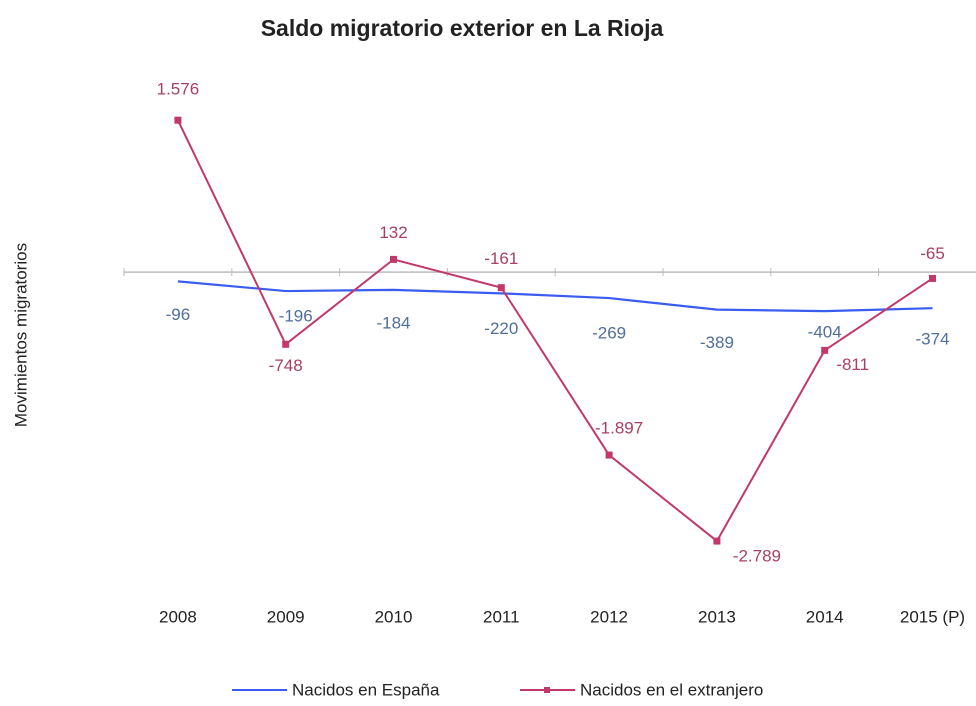 The width and height of the screenshot is (976, 706). I want to click on data-label: -196, so click(296, 316).